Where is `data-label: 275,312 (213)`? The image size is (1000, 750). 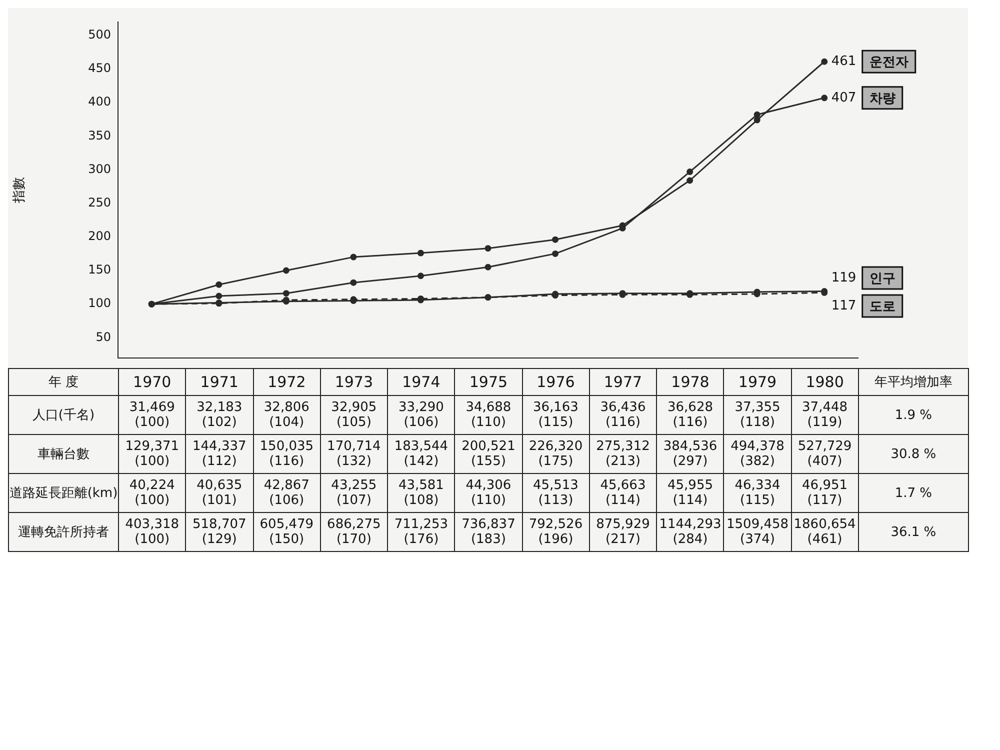
data-label: 275,312 (213) is located at coordinates (623, 454).